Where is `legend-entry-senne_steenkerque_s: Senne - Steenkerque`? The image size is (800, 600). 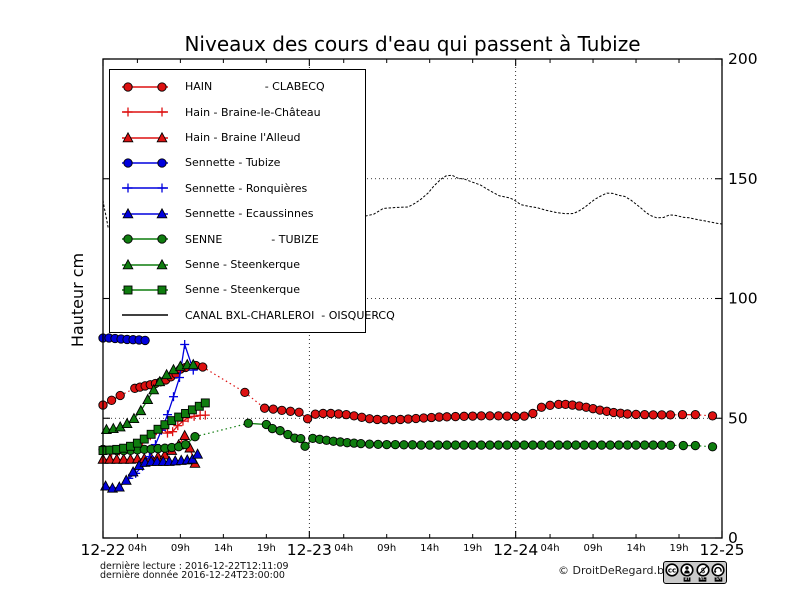 legend-entry-senne_steenkerque_s: Senne - Steenkerque is located at coordinates (237, 289).